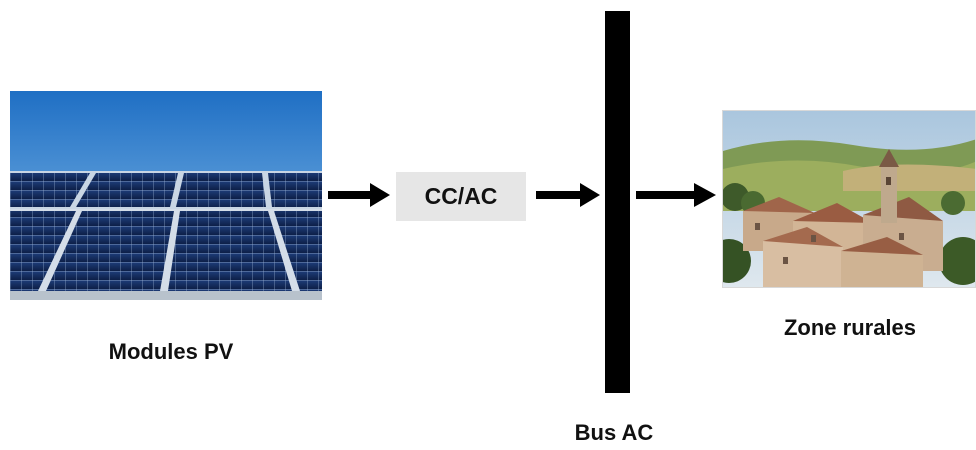 The width and height of the screenshot is (976, 450). What do you see at coordinates (614, 432) in the screenshot?
I see `bus-ac-label: Bus AC` at bounding box center [614, 432].